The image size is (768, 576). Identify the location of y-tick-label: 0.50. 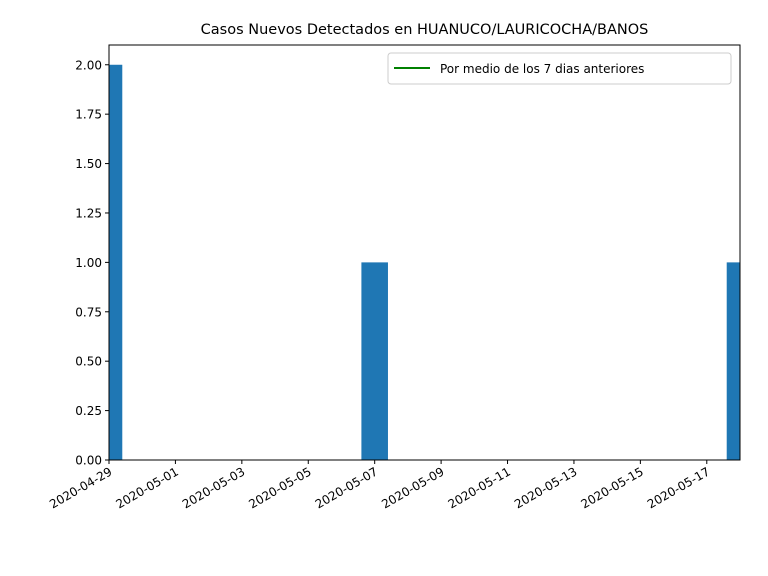
(88, 362).